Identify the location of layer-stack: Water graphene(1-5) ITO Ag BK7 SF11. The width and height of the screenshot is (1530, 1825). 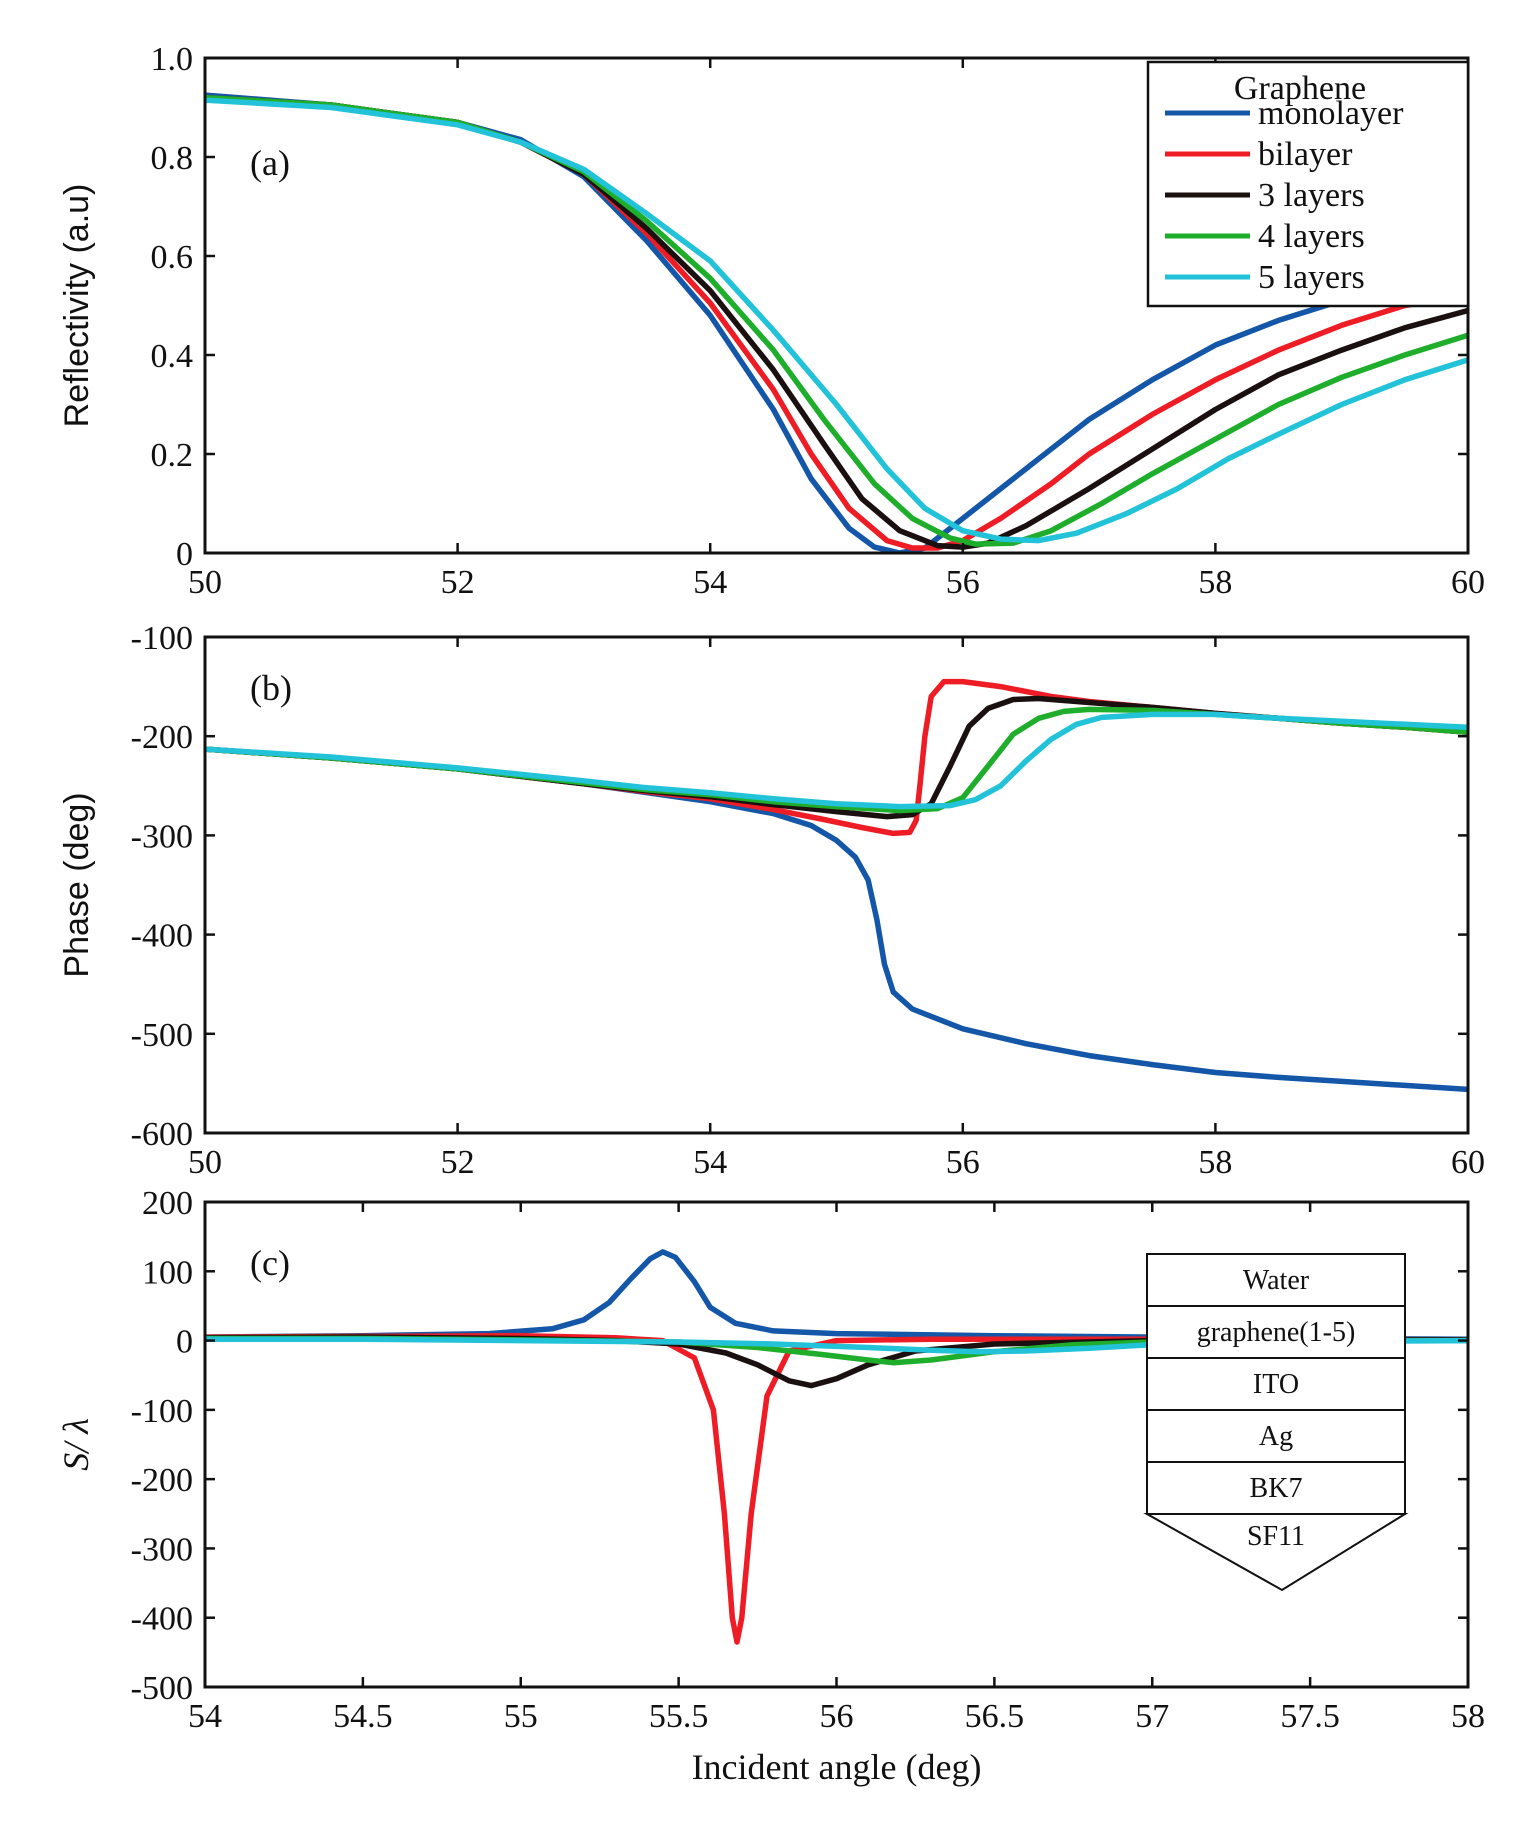
(1276, 1422).